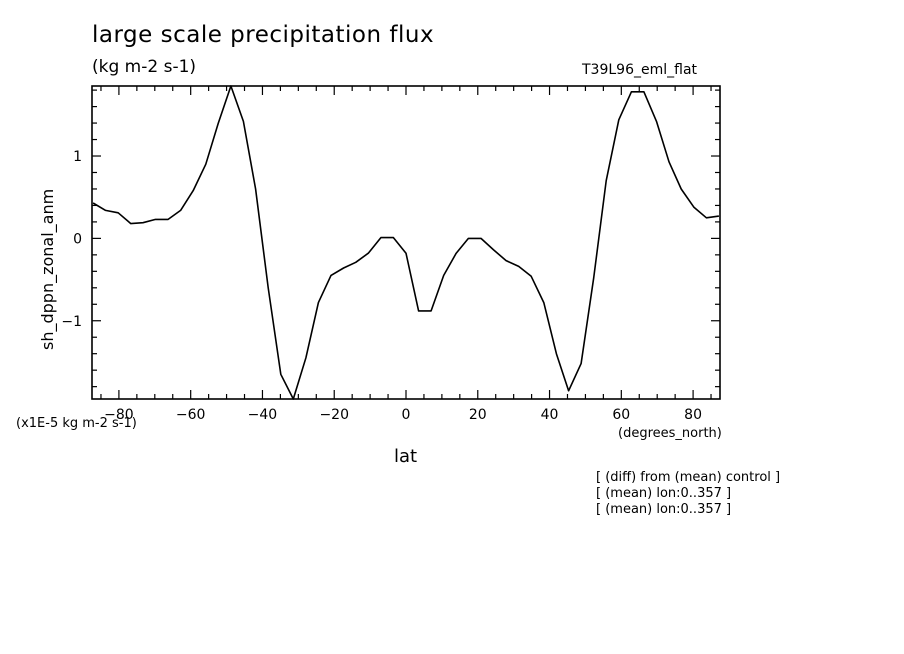  Describe the element at coordinates (640, 70) in the screenshot. I see `run-label: T39L96_eml_flat` at that location.